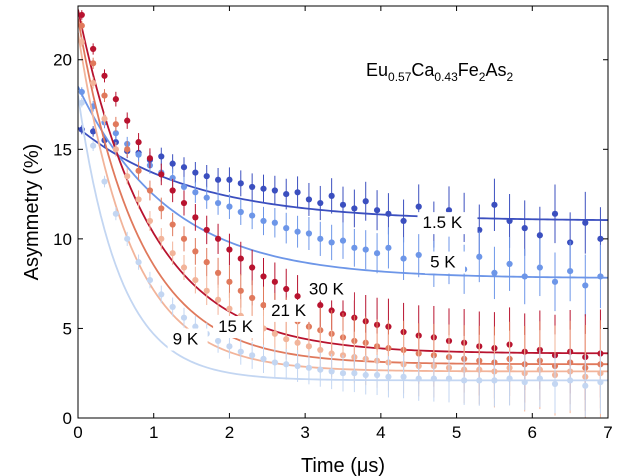  I want to click on y-tick-label: 20, so click(62, 60).